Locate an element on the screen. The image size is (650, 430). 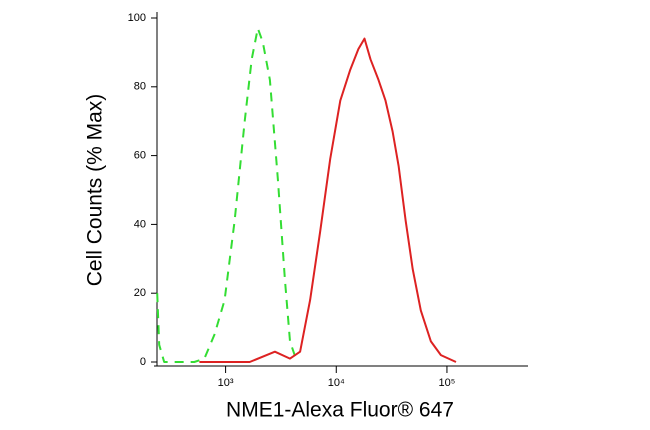
x-axis-title: NME1-Alexa Fluor® 647 is located at coordinates (340, 410).